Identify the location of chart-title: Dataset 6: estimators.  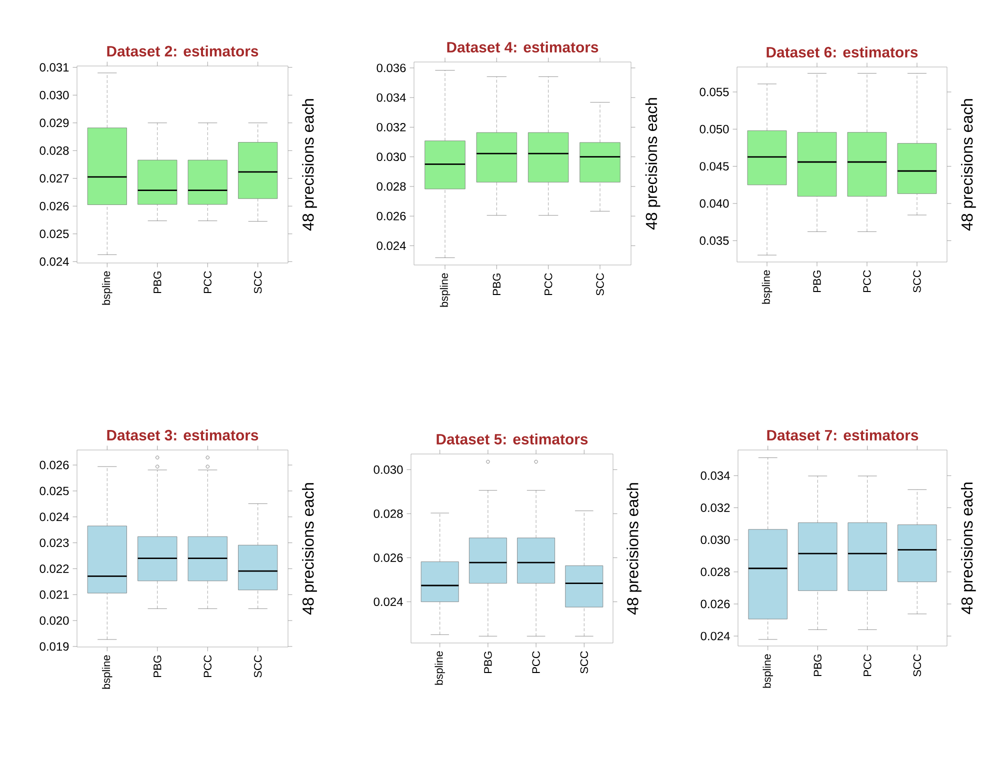
(842, 52).